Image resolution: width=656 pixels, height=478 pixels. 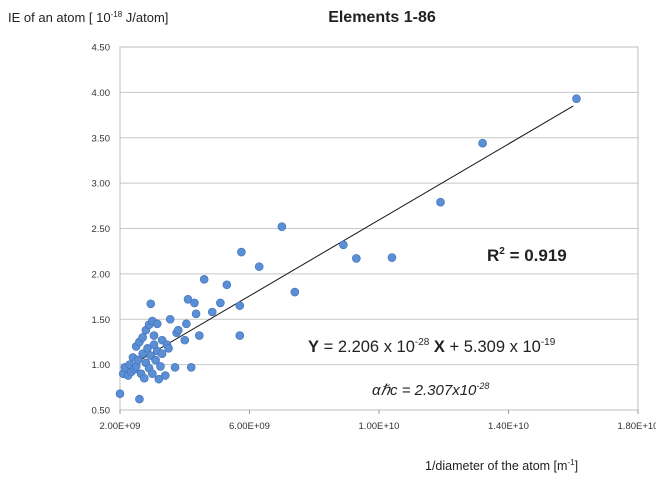 I want to click on y-tick-label: 2.50, so click(x=101, y=229).